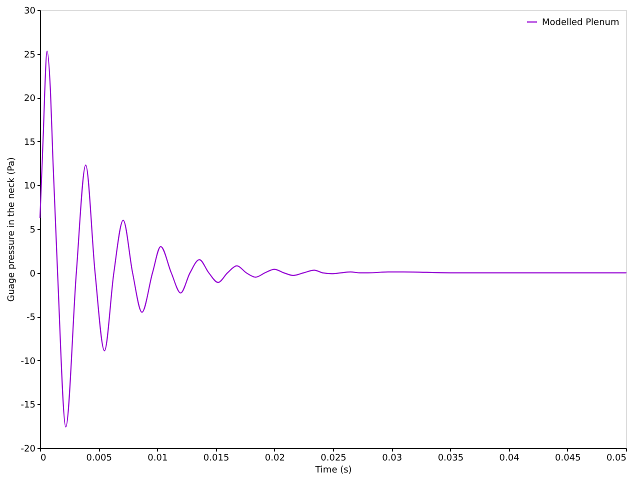 The height and width of the screenshot is (482, 642). What do you see at coordinates (30, 55) in the screenshot?
I see `y-tick-label: 25` at bounding box center [30, 55].